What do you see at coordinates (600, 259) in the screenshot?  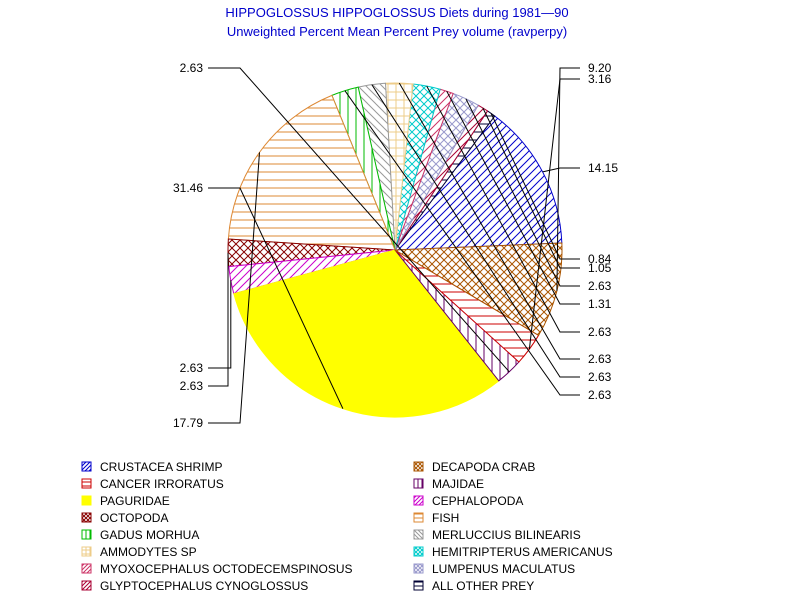 I see `slice-label-all-other-prey: 0.84` at bounding box center [600, 259].